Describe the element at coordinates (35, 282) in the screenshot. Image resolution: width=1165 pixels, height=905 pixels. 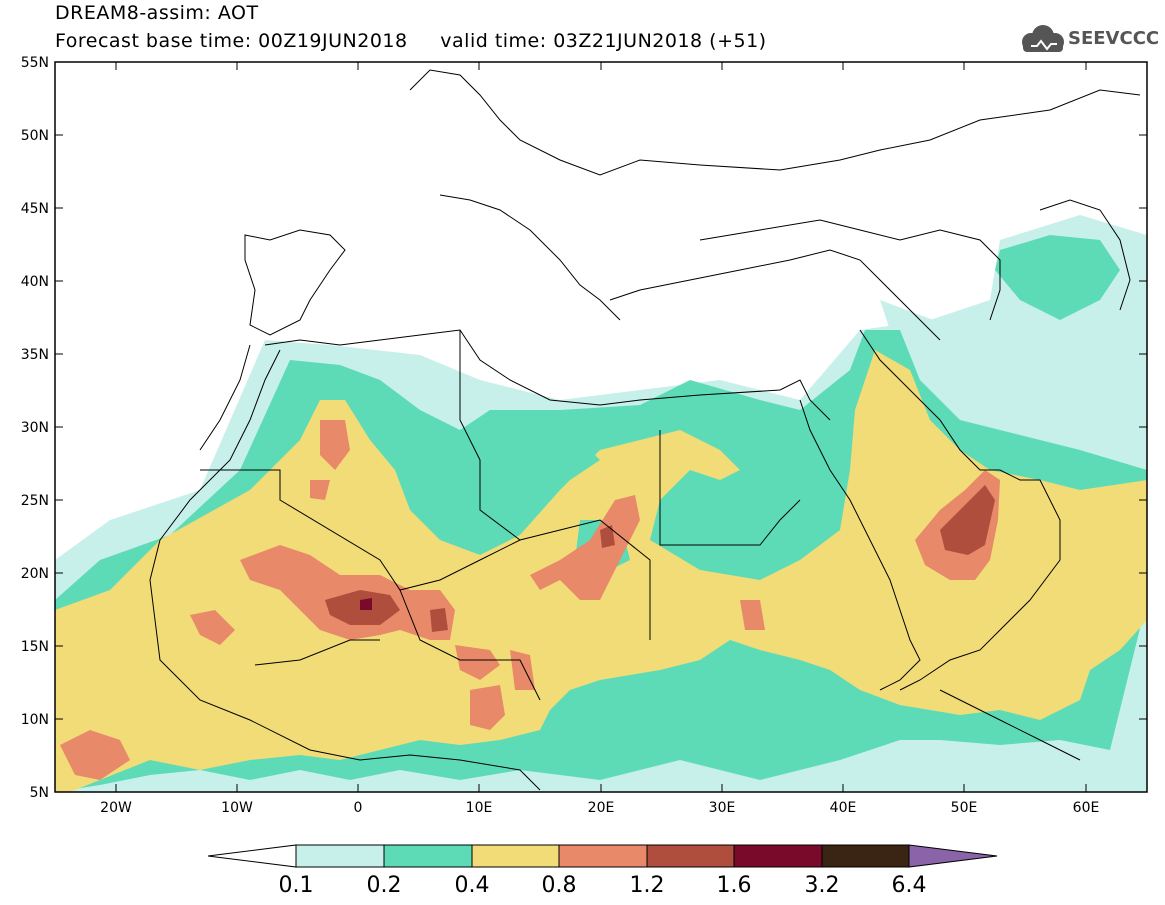
I see `lat-label: 40N` at that location.